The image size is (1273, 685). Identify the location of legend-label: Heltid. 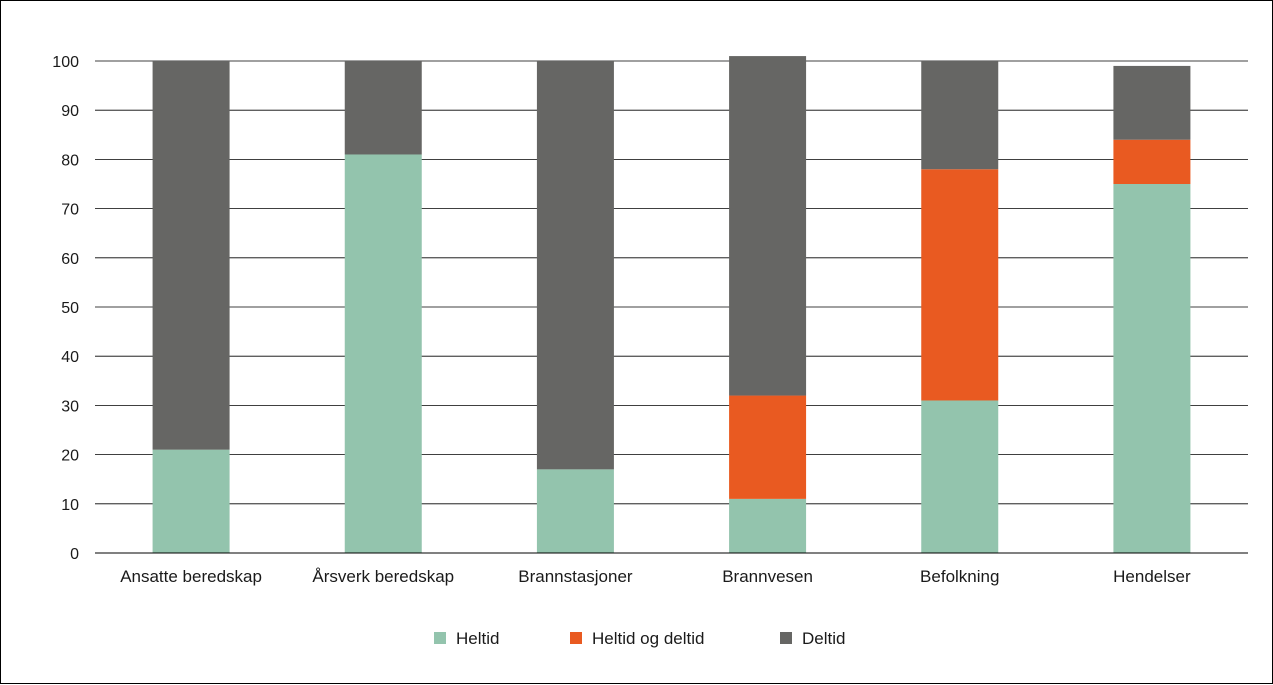
(477, 638).